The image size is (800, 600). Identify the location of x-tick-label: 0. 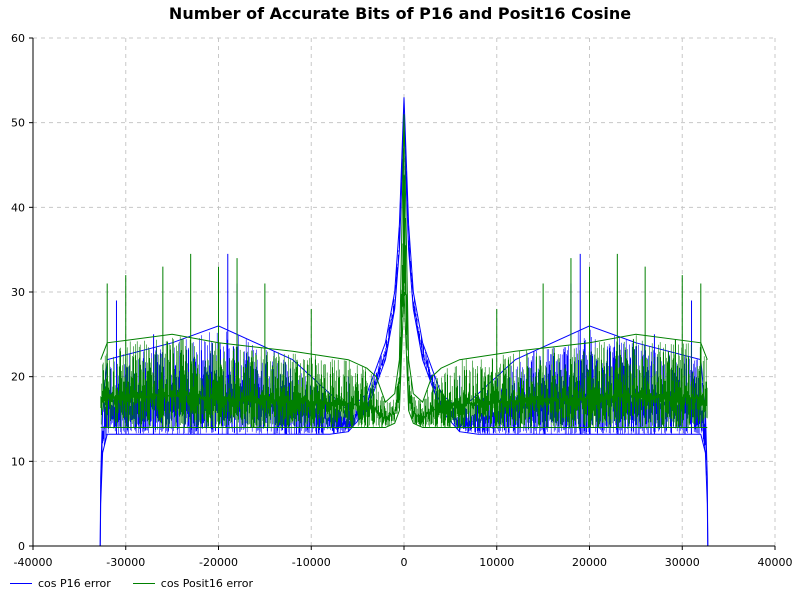
(404, 562).